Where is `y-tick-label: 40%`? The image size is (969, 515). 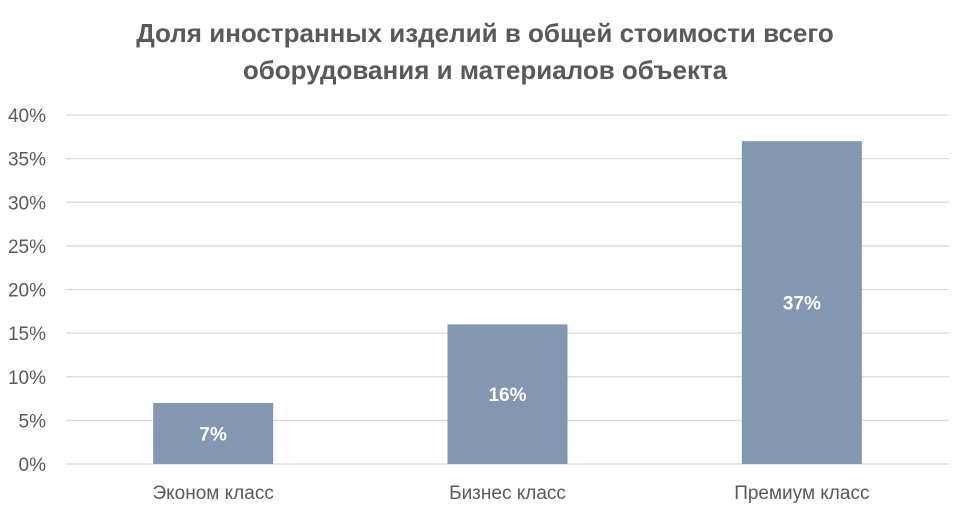 y-tick-label: 40% is located at coordinates (27, 116).